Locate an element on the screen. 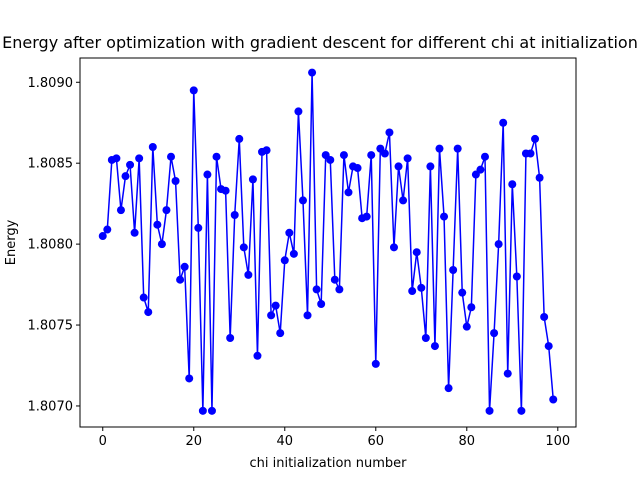  x-tick-label: 40 is located at coordinates (284, 441).